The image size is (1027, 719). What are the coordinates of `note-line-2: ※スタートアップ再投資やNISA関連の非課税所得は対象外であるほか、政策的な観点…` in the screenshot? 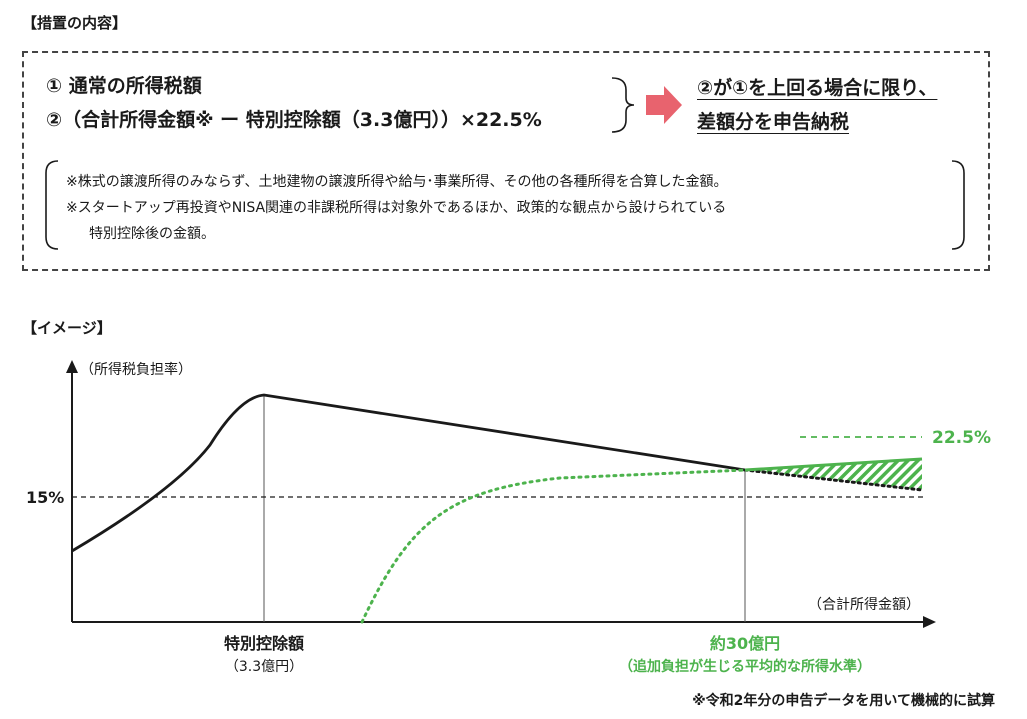 It's located at (396, 208).